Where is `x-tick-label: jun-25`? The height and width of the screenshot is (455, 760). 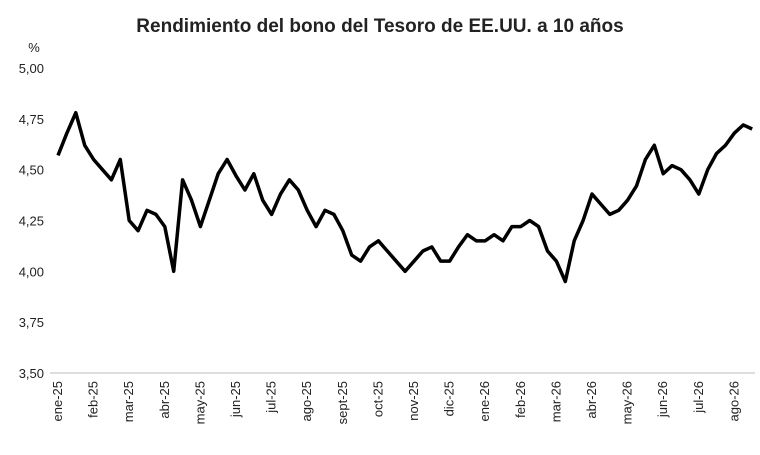 x-tick-label: jun-25 is located at coordinates (235, 399).